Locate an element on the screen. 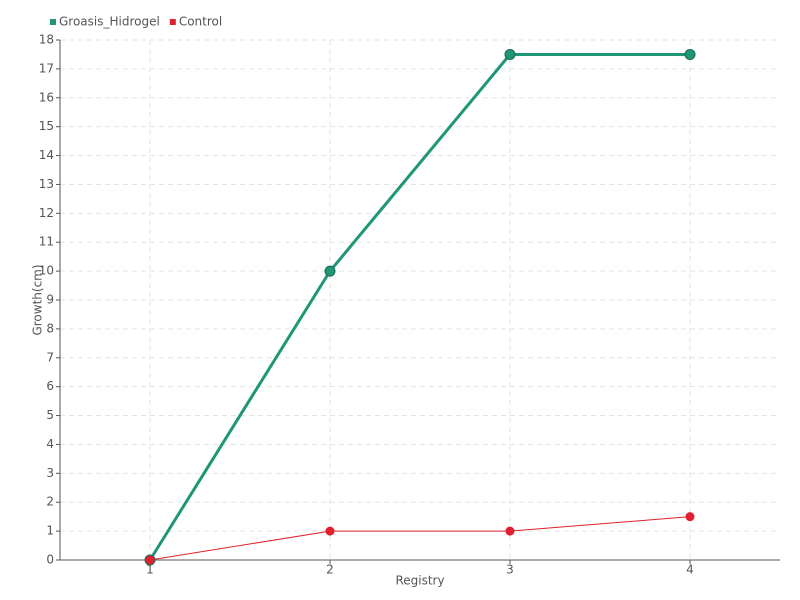 The height and width of the screenshot is (600, 800). y-tick-label: 14 is located at coordinates (46, 155).